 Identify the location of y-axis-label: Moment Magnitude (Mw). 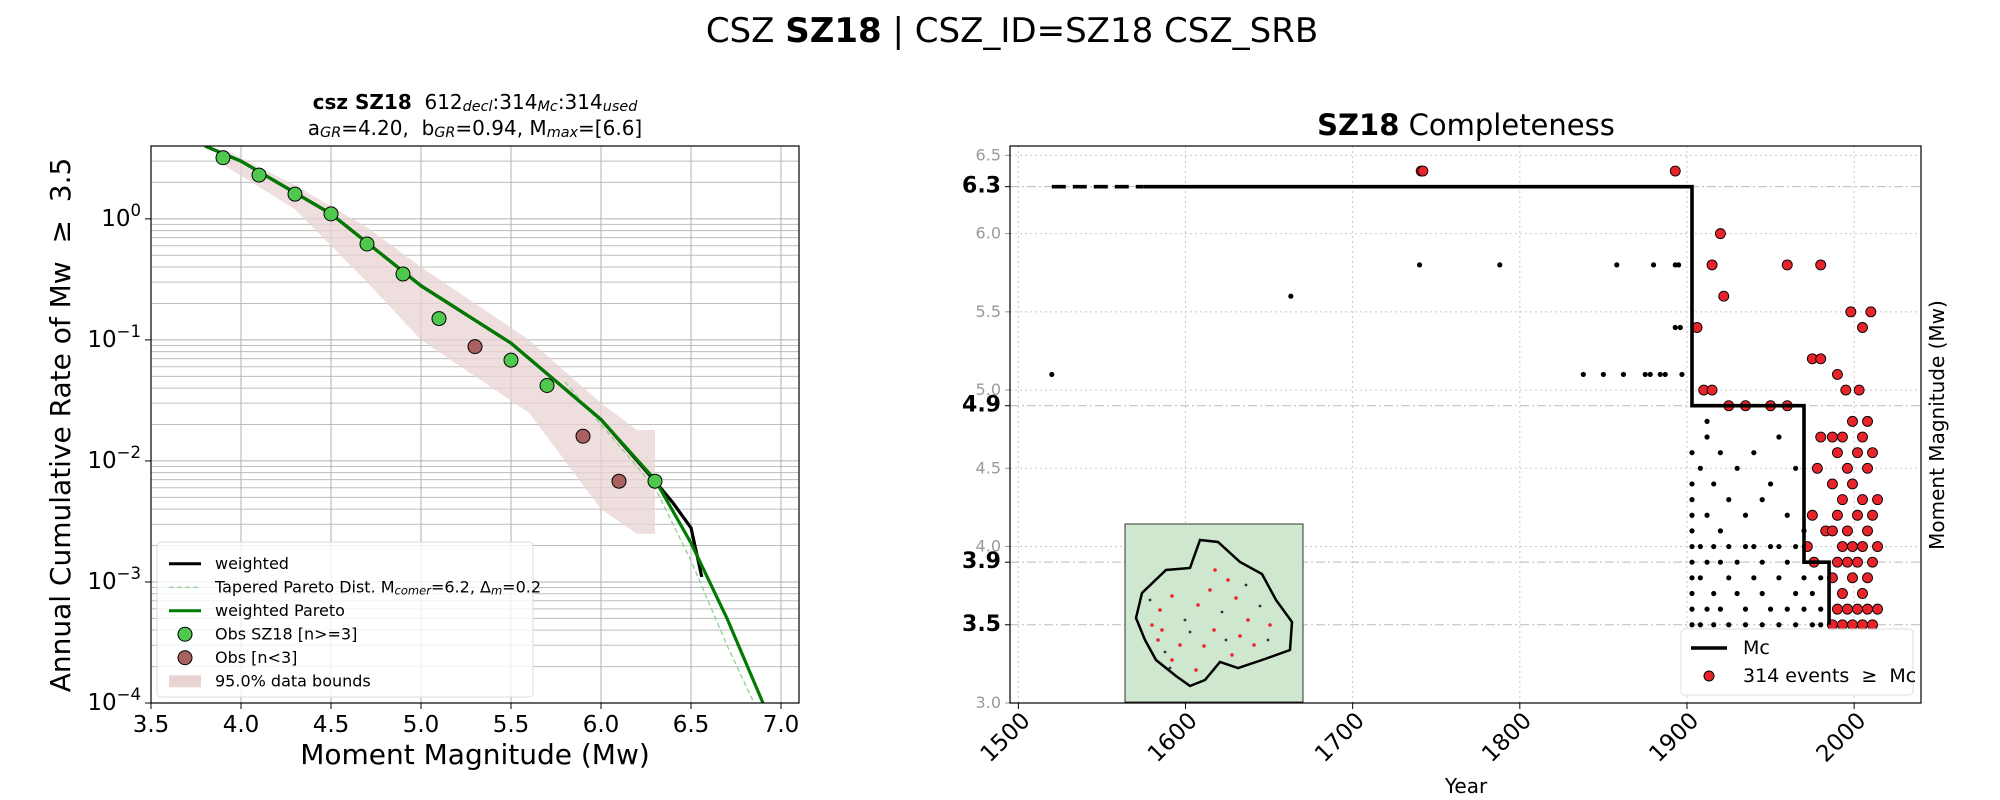
(1937, 425).